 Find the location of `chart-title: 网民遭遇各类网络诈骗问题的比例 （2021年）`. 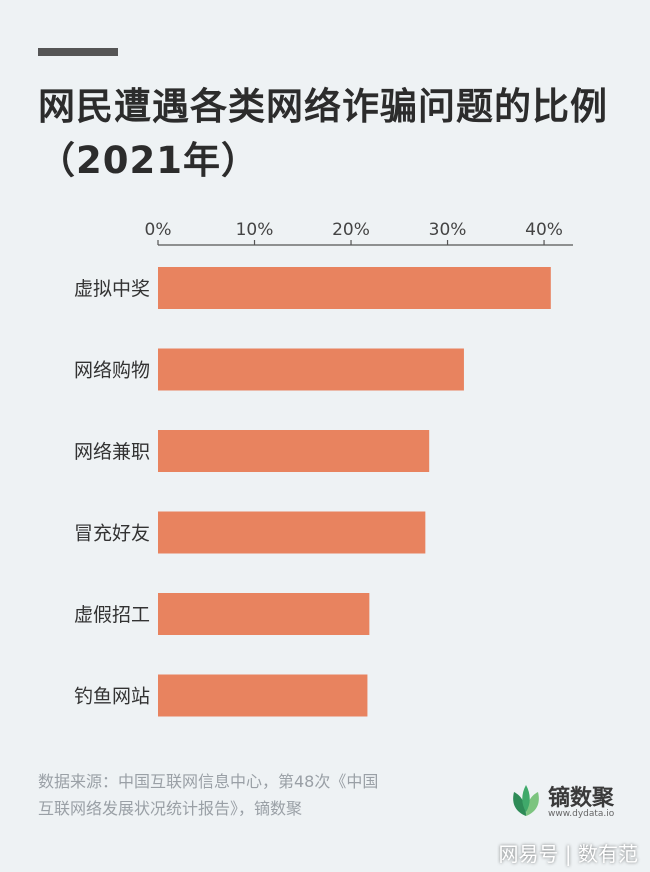

chart-title: 网民遭遇各类网络诈骗问题的比例 （2021年） is located at coordinates (338, 134).